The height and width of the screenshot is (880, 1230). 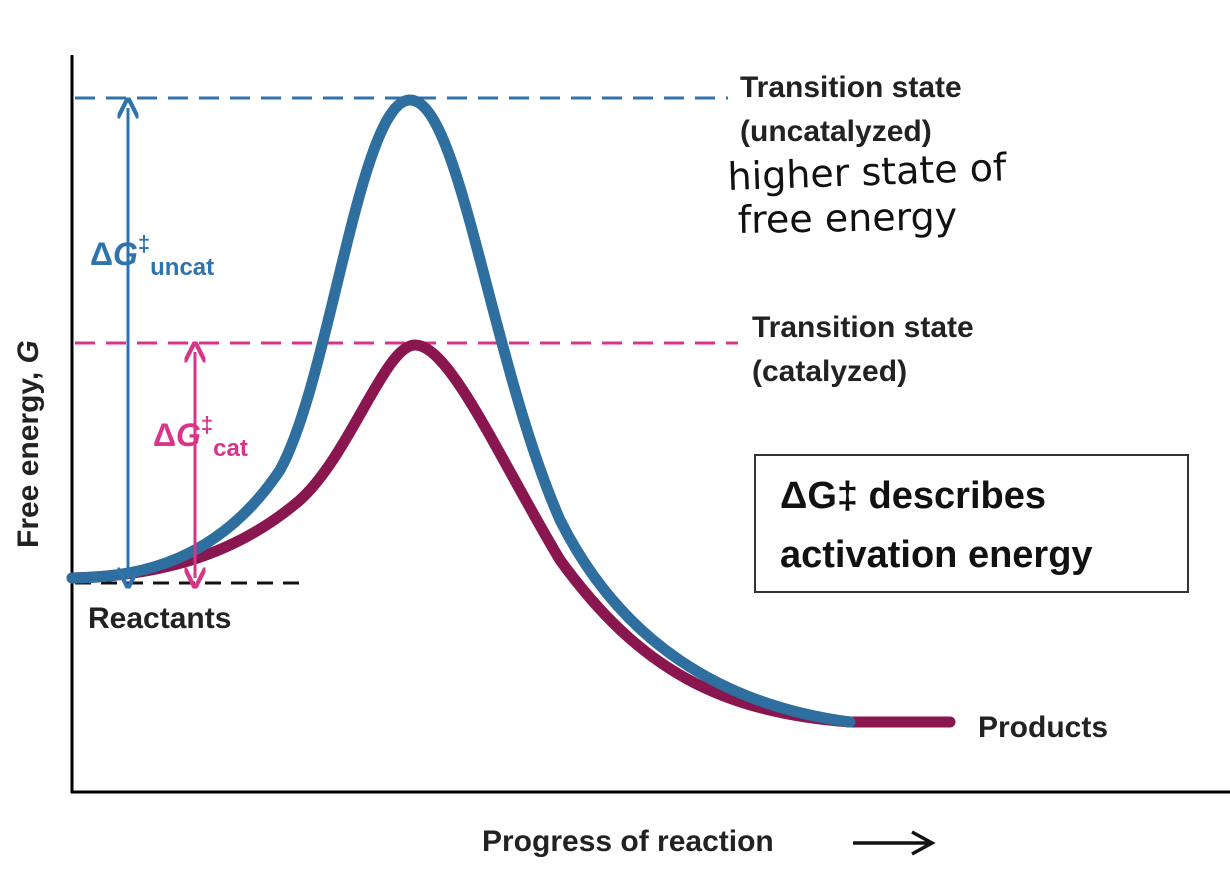 What do you see at coordinates (188, 435) in the screenshot?
I see `dg-cat-g: G` at bounding box center [188, 435].